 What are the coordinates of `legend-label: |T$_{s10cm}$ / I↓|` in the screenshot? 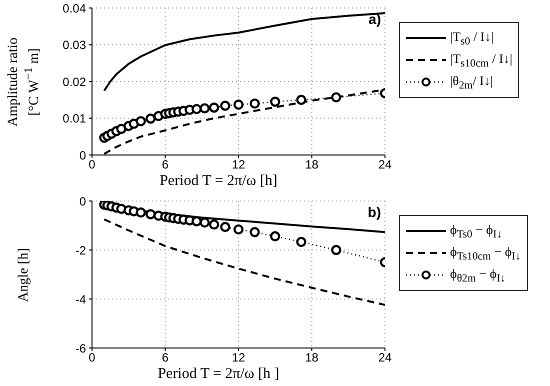 It's located at (481, 60).